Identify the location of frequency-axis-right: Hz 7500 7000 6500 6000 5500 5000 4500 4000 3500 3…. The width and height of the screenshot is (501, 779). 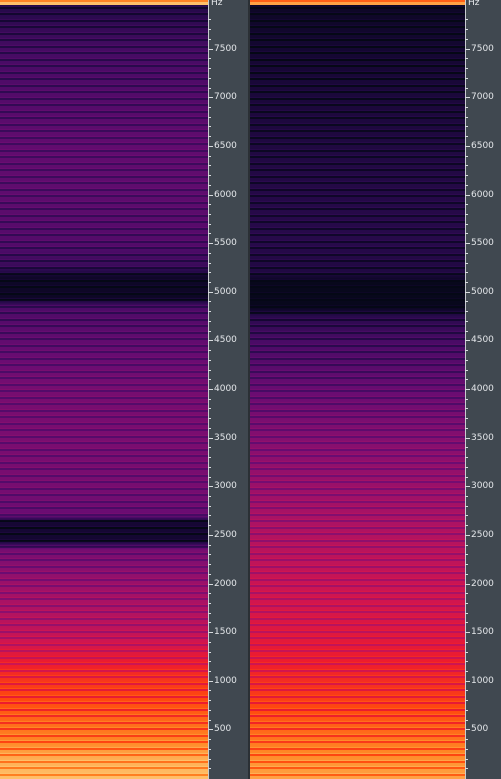
(483, 389).